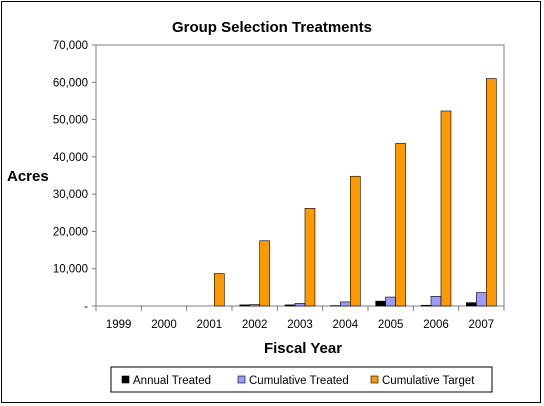  Describe the element at coordinates (172, 381) in the screenshot. I see `legend-label: Annual Treated` at that location.